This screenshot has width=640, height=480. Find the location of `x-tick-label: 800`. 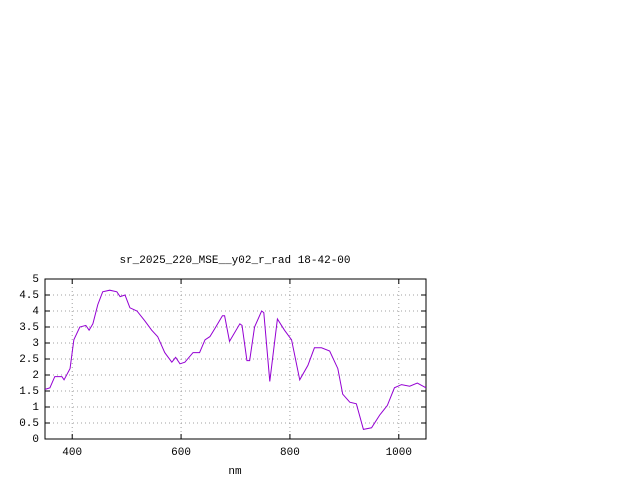

x-tick-label: 800 is located at coordinates (290, 453).